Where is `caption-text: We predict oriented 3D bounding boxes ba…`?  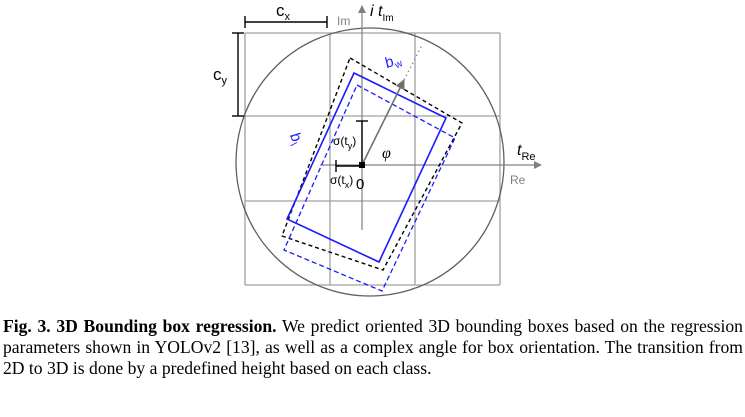 caption-text: We predict oriented 3D bounding boxes ba… is located at coordinates (373, 347).